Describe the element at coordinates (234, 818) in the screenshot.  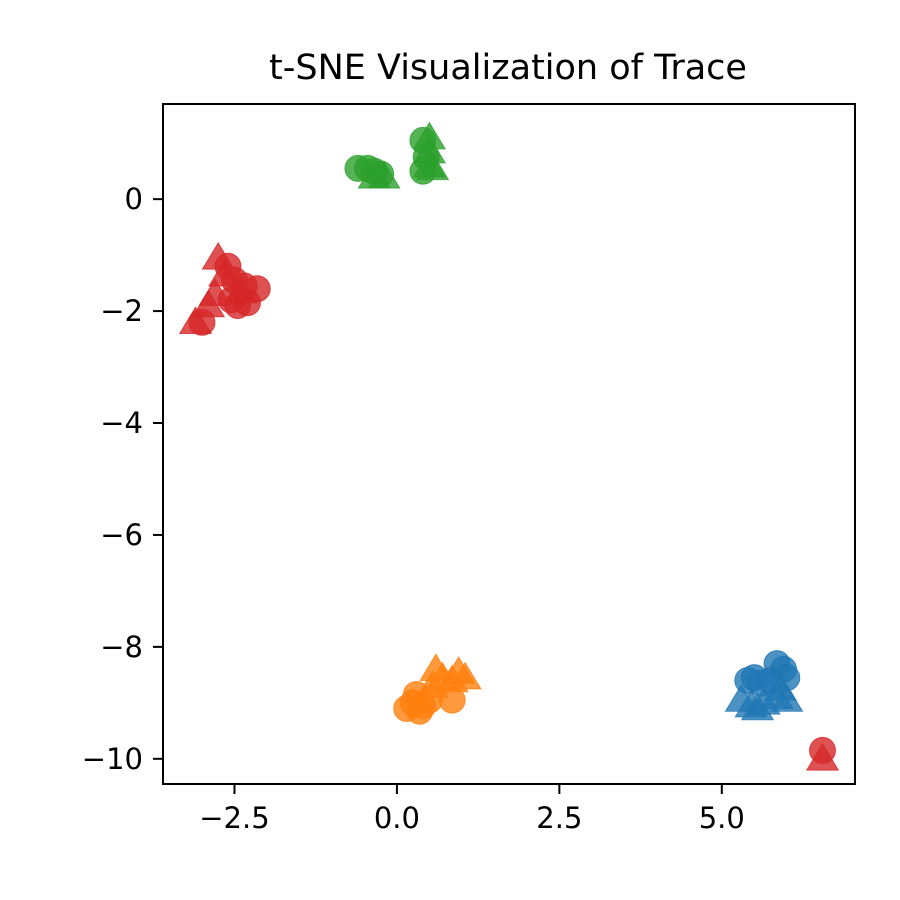
I see `x-tick-label: −2.5` at that location.